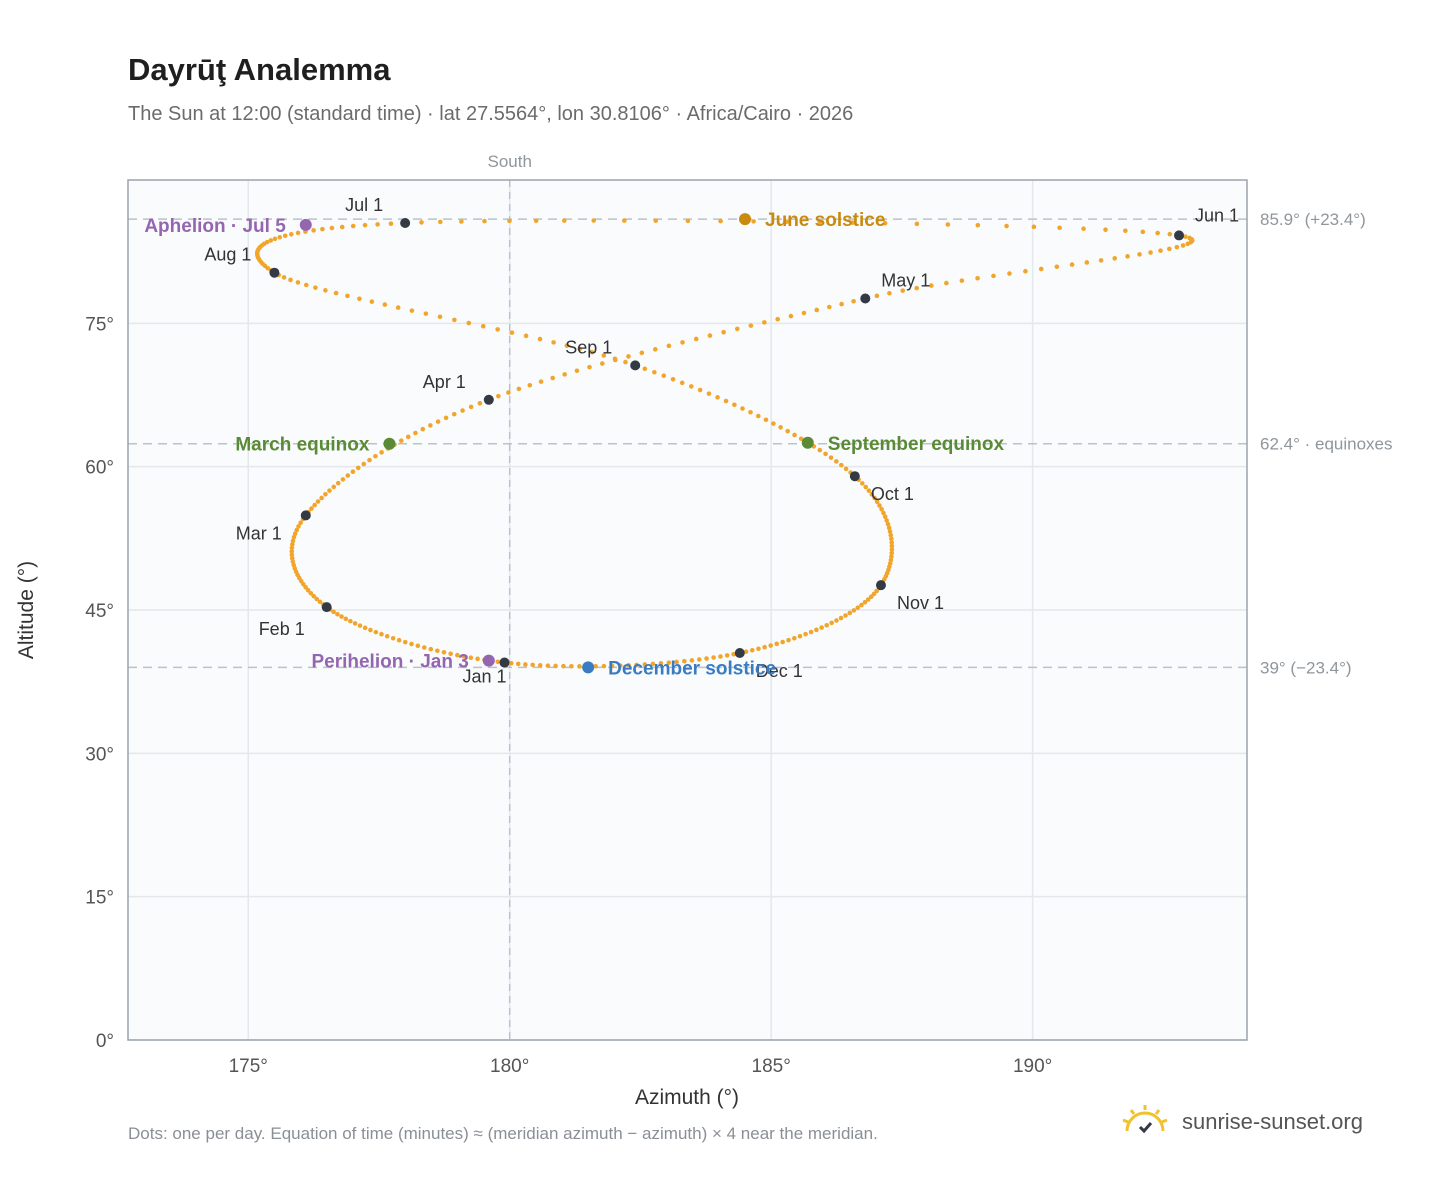  Describe the element at coordinates (444, 382) in the screenshot. I see `month-marker-label: Apr 1` at that location.